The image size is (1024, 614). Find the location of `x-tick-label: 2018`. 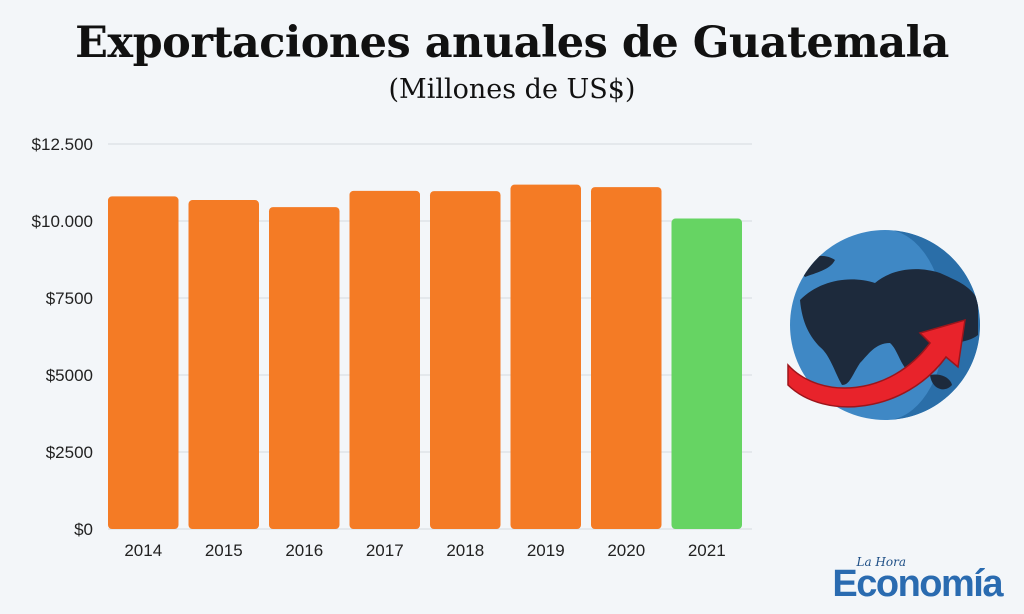

x-tick-label: 2018 is located at coordinates (465, 550).